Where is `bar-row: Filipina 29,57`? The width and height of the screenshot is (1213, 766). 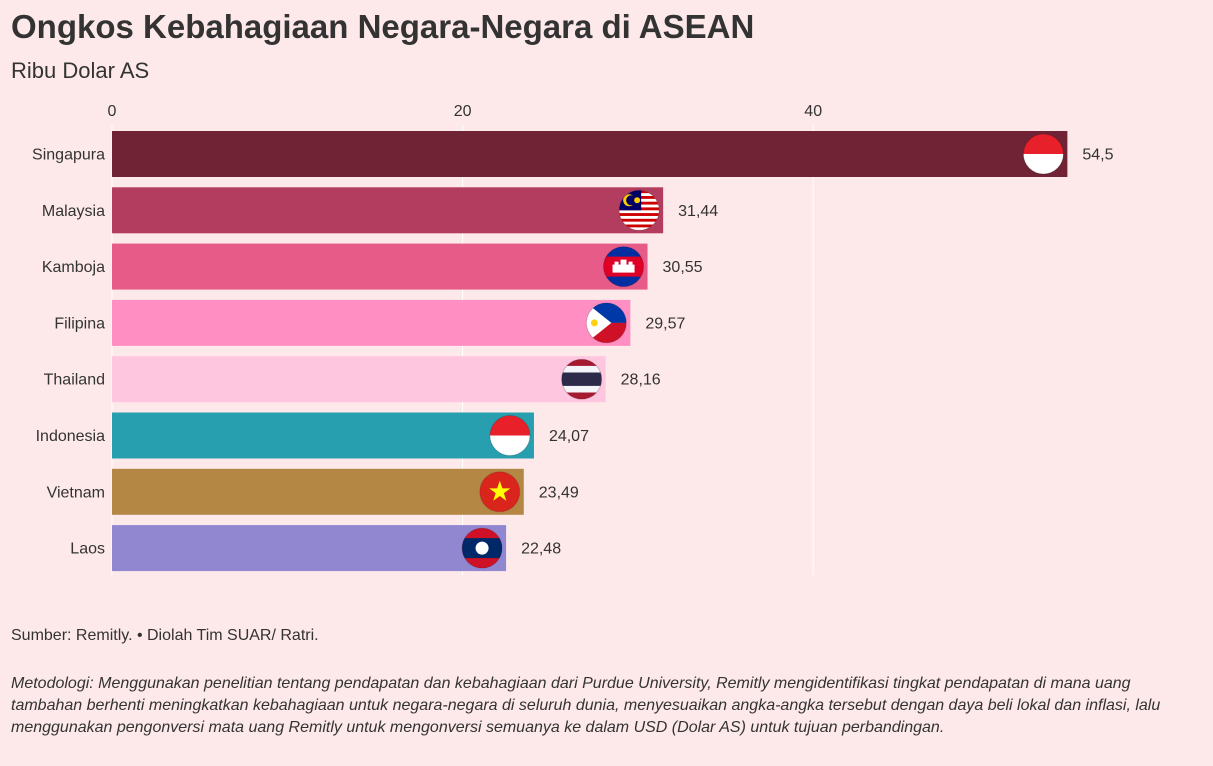 bar-row: Filipina 29,57 is located at coordinates (370, 322).